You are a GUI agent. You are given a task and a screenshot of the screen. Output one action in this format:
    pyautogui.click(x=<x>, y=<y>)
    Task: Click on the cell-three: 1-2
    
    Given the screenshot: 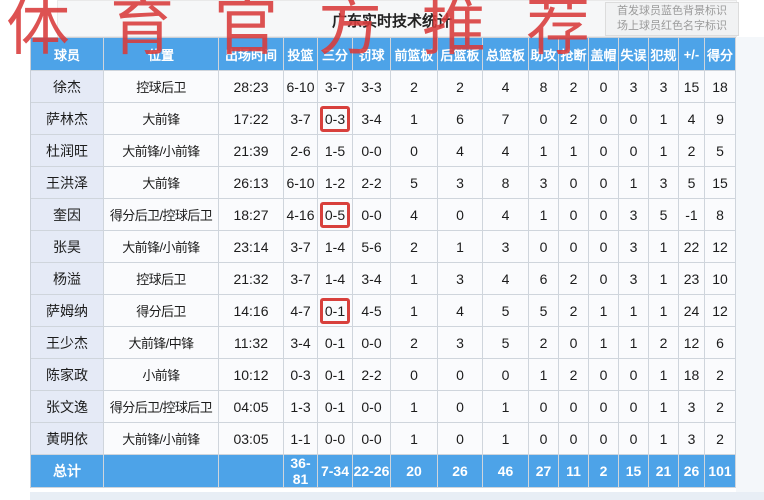 What is the action you would take?
    pyautogui.click(x=335, y=183)
    